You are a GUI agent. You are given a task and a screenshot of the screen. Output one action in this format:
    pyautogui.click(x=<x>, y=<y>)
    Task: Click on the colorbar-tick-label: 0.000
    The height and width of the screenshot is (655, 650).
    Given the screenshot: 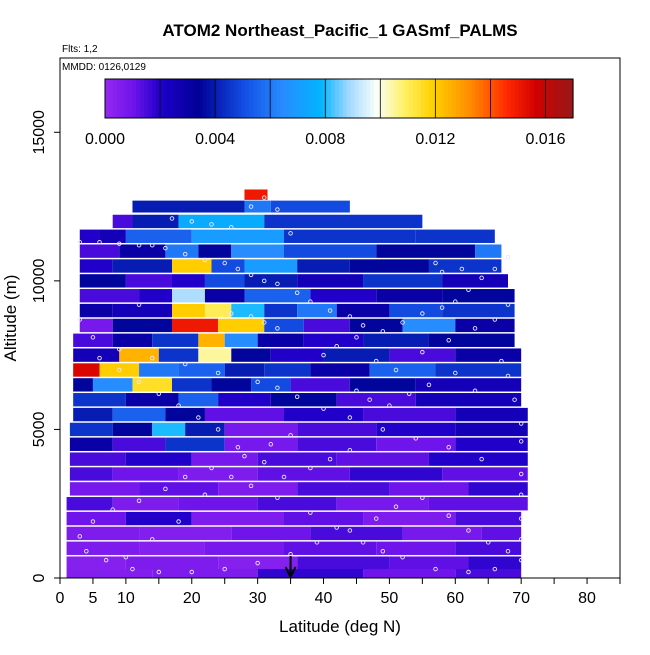 What is the action you would take?
    pyautogui.click(x=105, y=139)
    